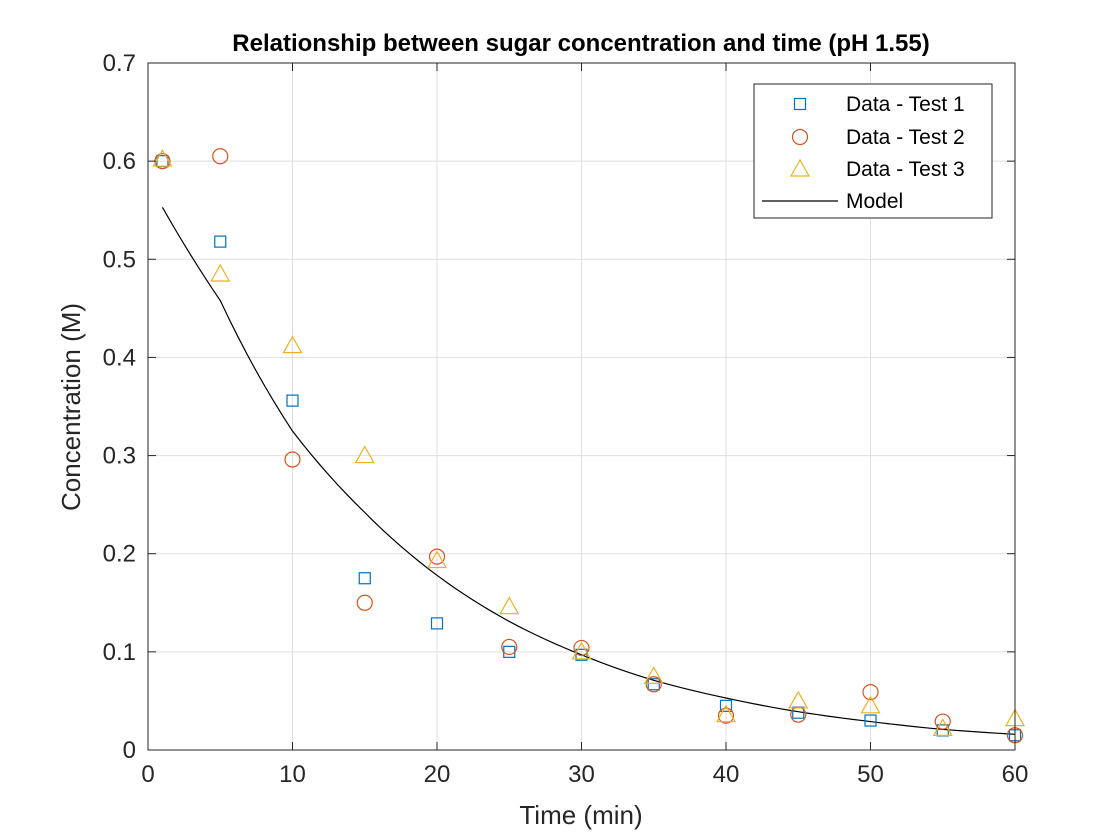 The width and height of the screenshot is (1120, 840). I want to click on legend-label: Data - Test 2, so click(905, 137).